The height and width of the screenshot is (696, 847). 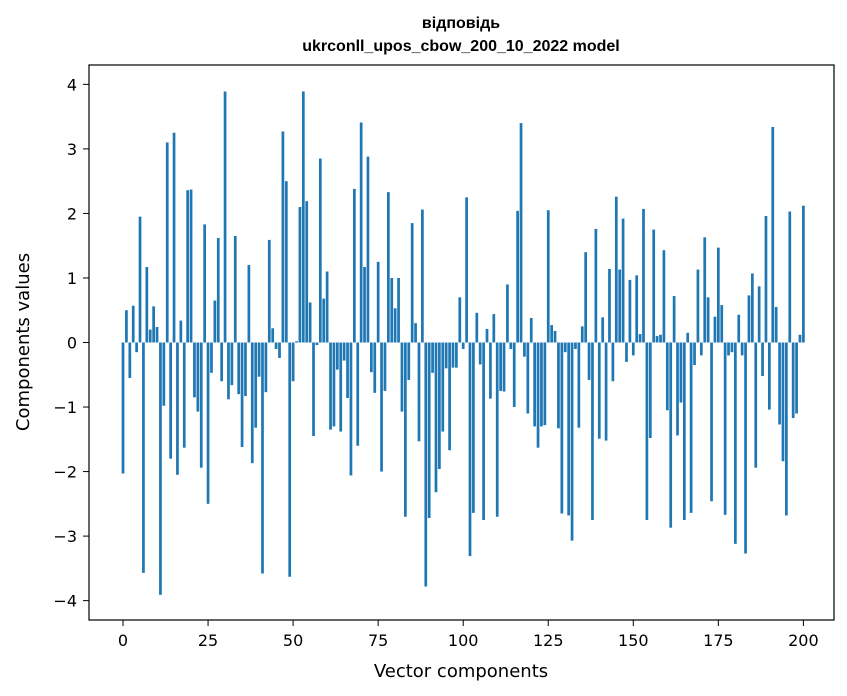 I want to click on x-tick-label: 175, so click(x=718, y=640).